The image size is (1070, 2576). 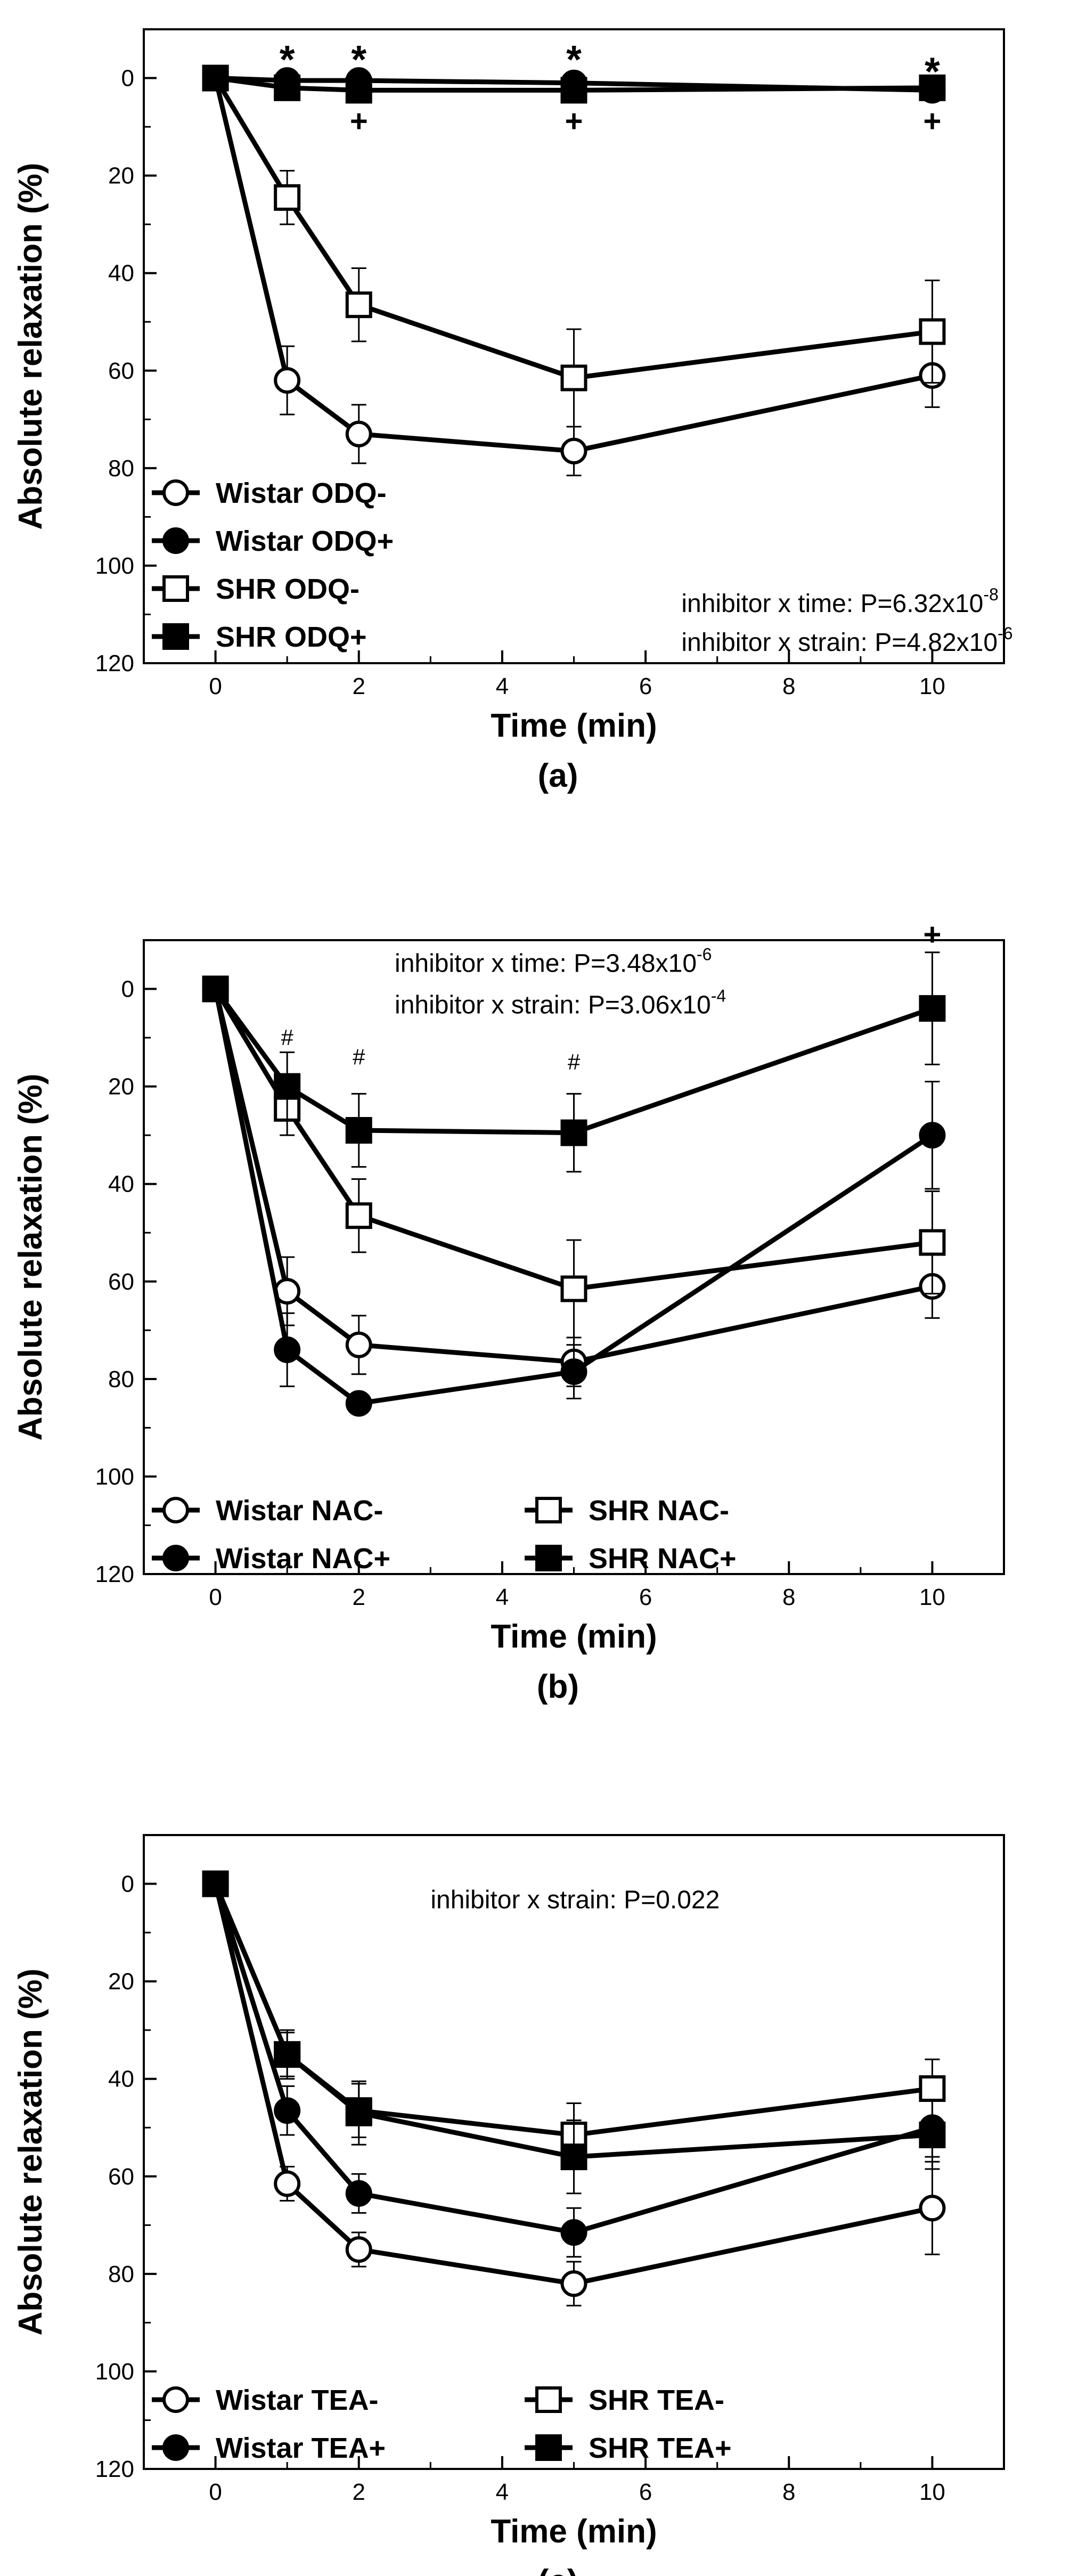 I want to click on x-tick-label: 6, so click(x=646, y=1597).